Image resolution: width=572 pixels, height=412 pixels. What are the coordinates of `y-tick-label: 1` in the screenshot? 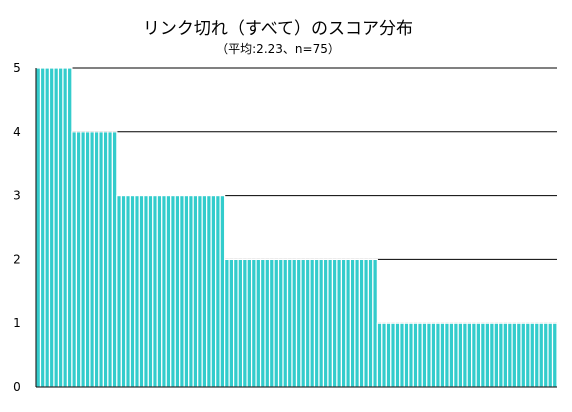 It's located at (17, 323).